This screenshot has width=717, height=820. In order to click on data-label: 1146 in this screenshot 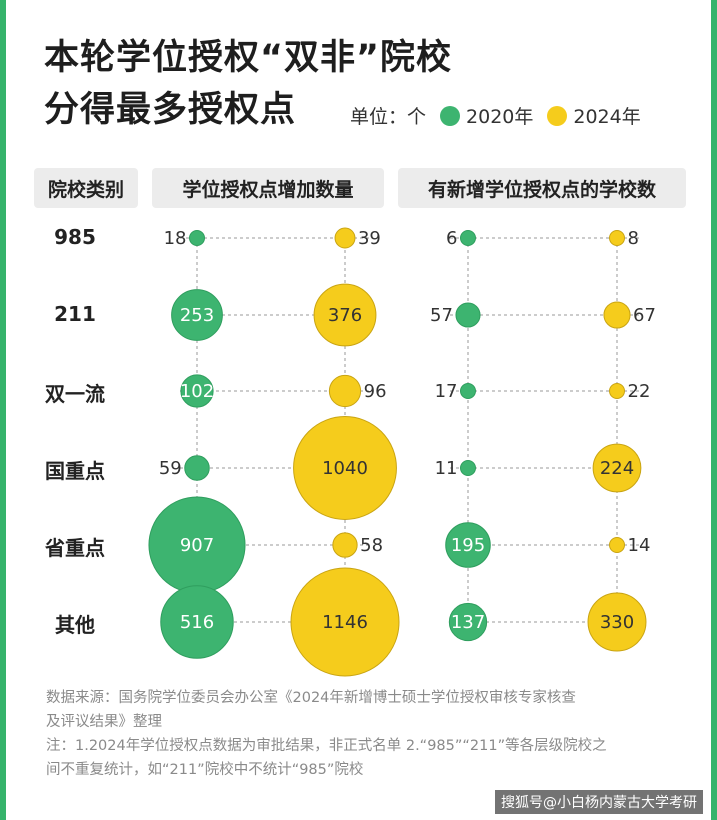, I will do `click(345, 622)`.